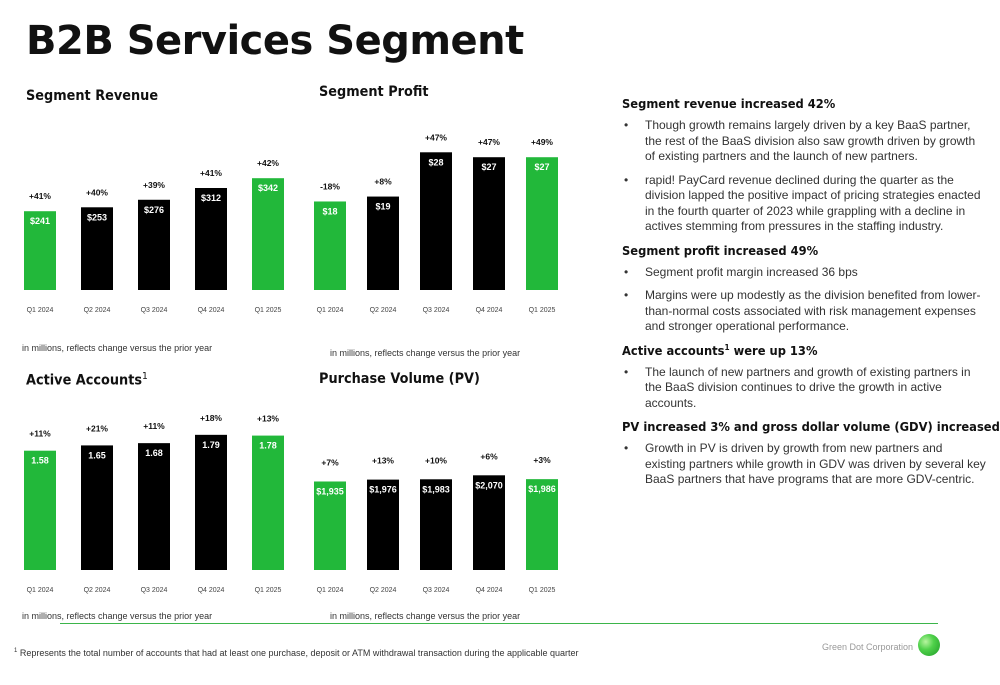 This screenshot has height=685, width=1000. I want to click on bar-value-label: $276, so click(154, 210).